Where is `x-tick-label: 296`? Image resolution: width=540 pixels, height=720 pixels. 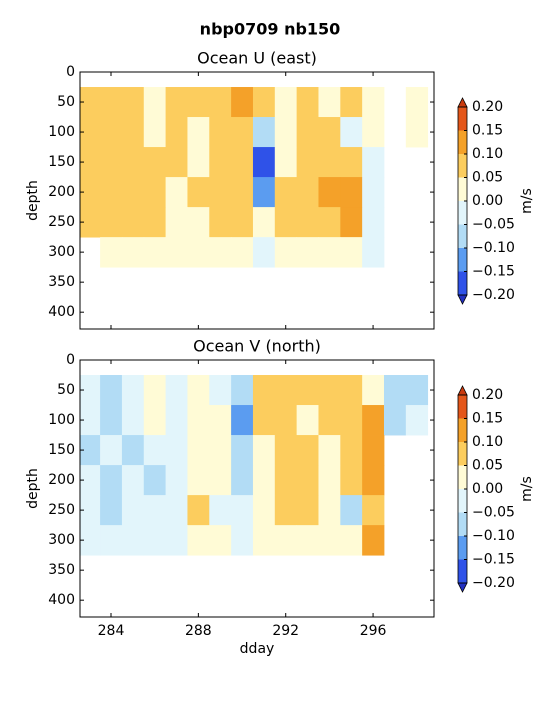 x-tick-label: 296 is located at coordinates (373, 631).